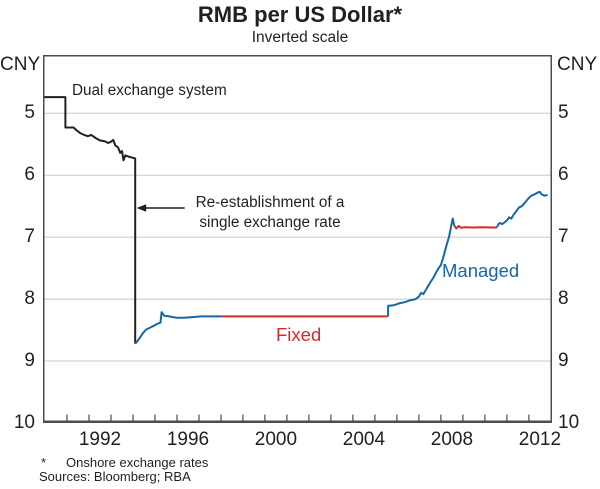 The width and height of the screenshot is (600, 489). What do you see at coordinates (270, 222) in the screenshot?
I see `reestablishment-line2: single exchange rate` at bounding box center [270, 222].